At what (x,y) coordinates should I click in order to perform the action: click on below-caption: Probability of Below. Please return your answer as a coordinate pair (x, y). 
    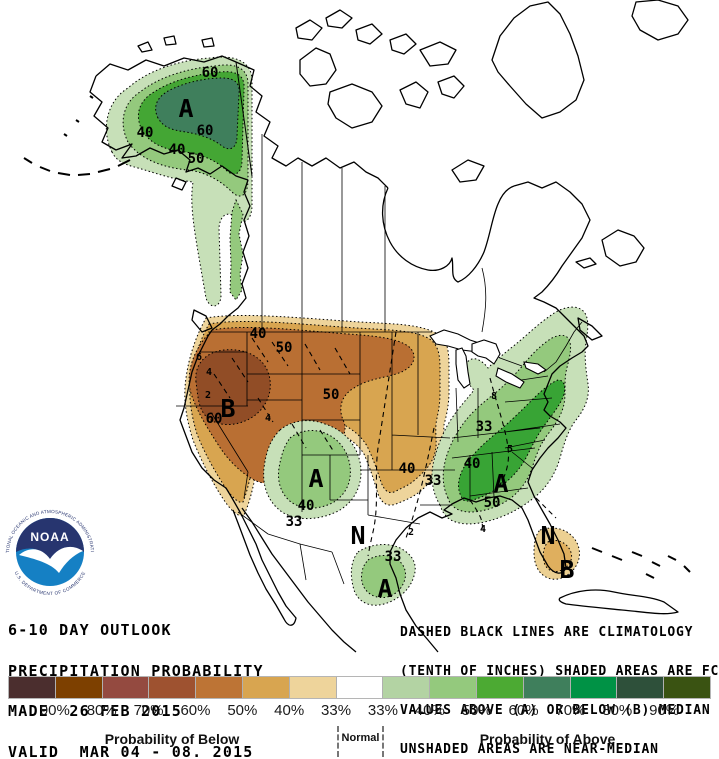
    Looking at the image, I should click on (172, 739).